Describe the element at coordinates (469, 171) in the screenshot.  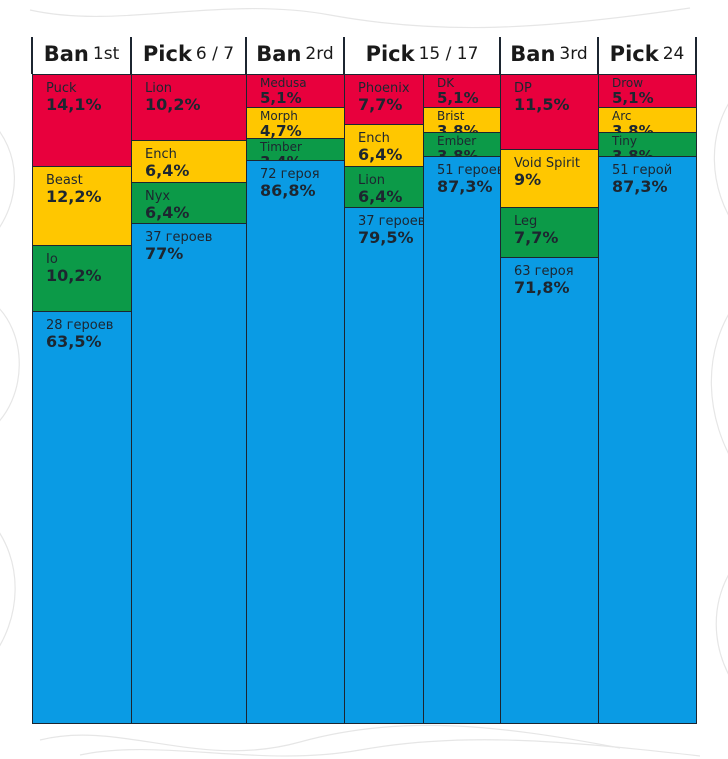
I see `segment-label: 51 героев` at that location.